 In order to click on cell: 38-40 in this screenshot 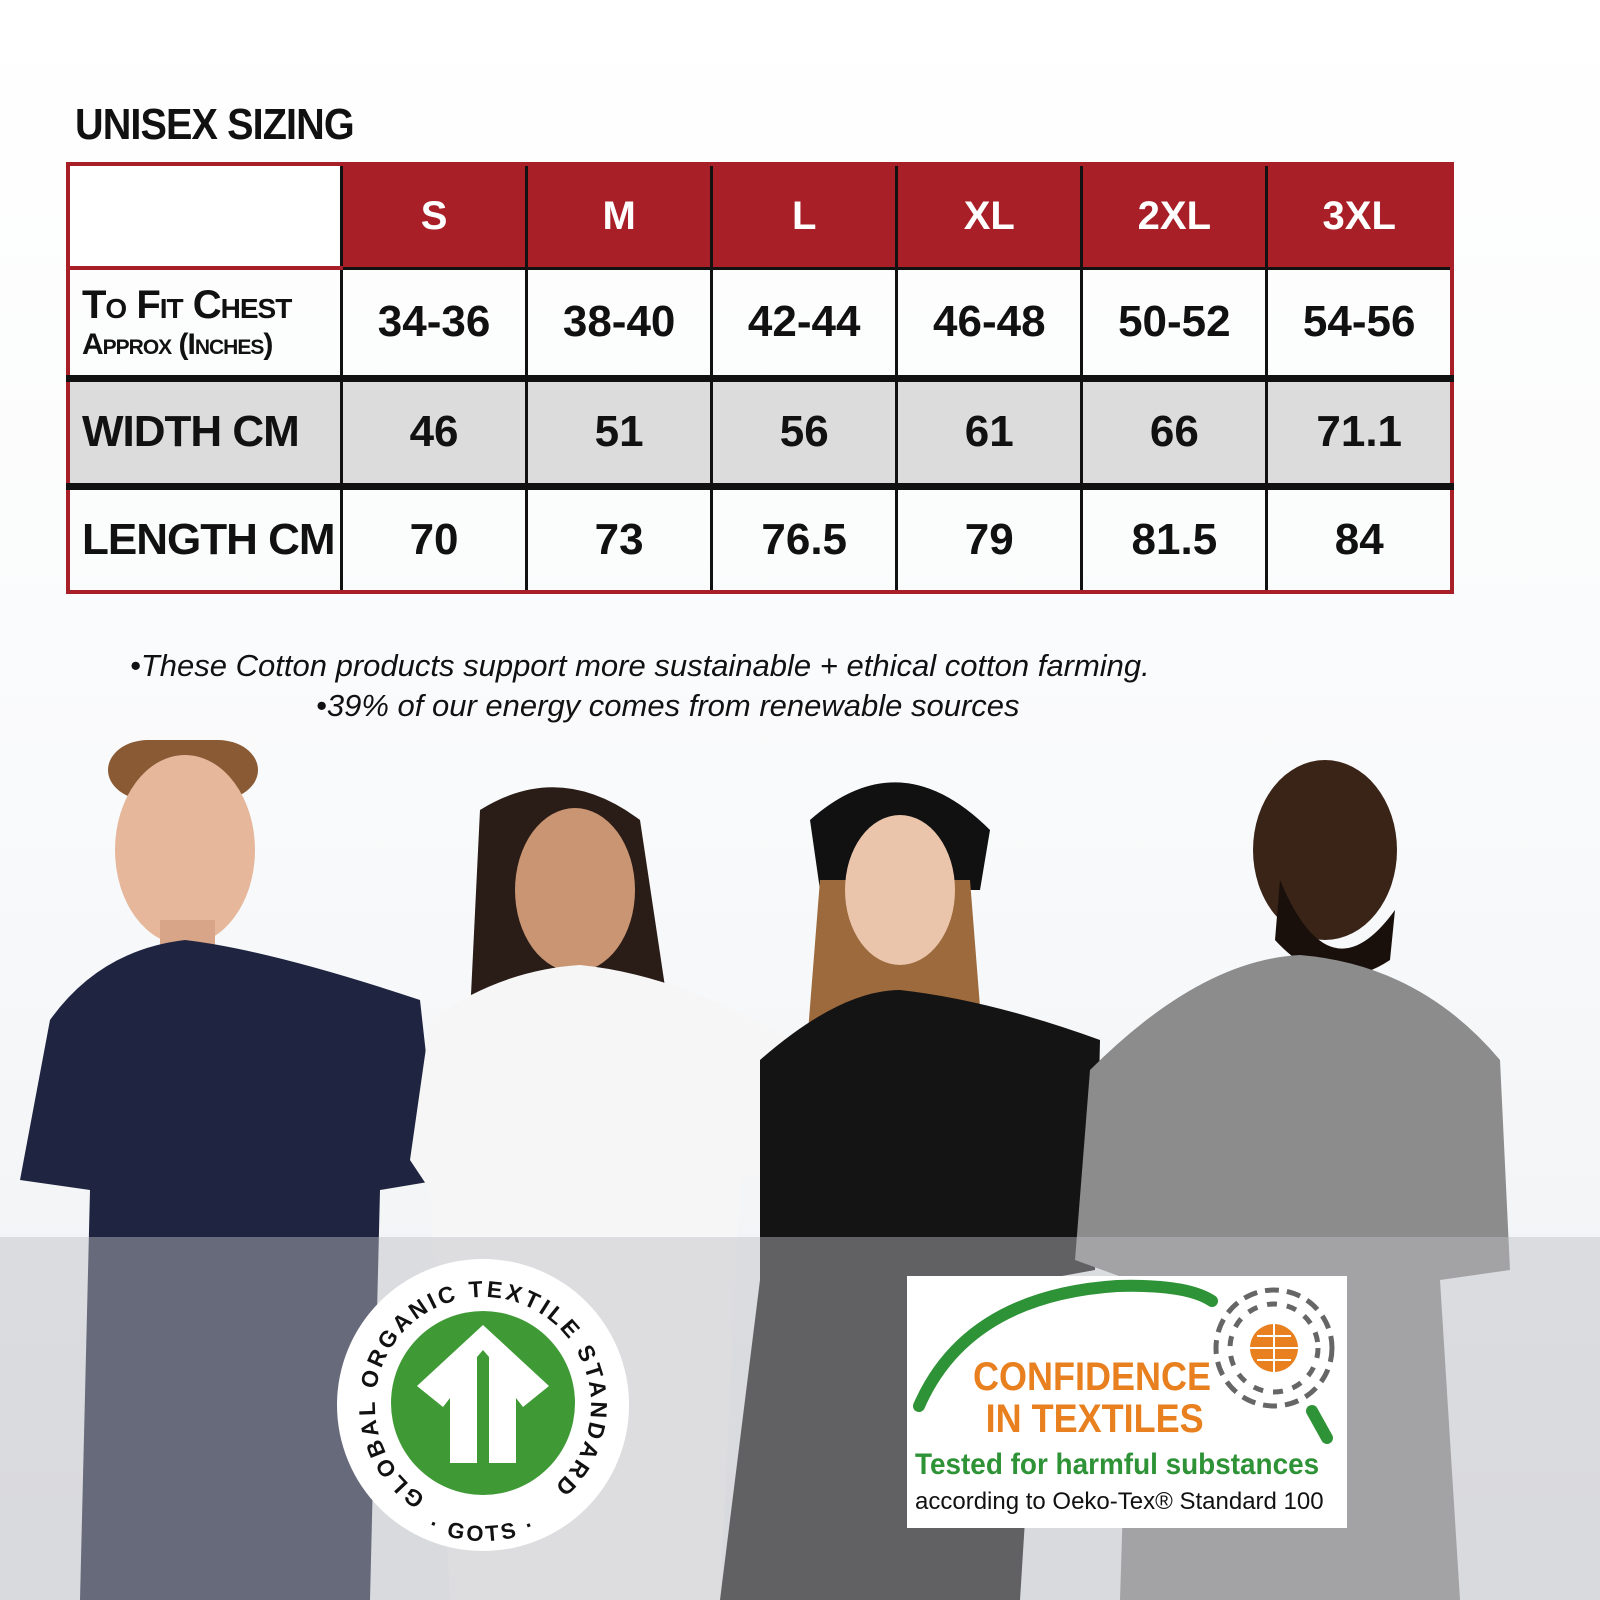, I will do `click(619, 323)`.